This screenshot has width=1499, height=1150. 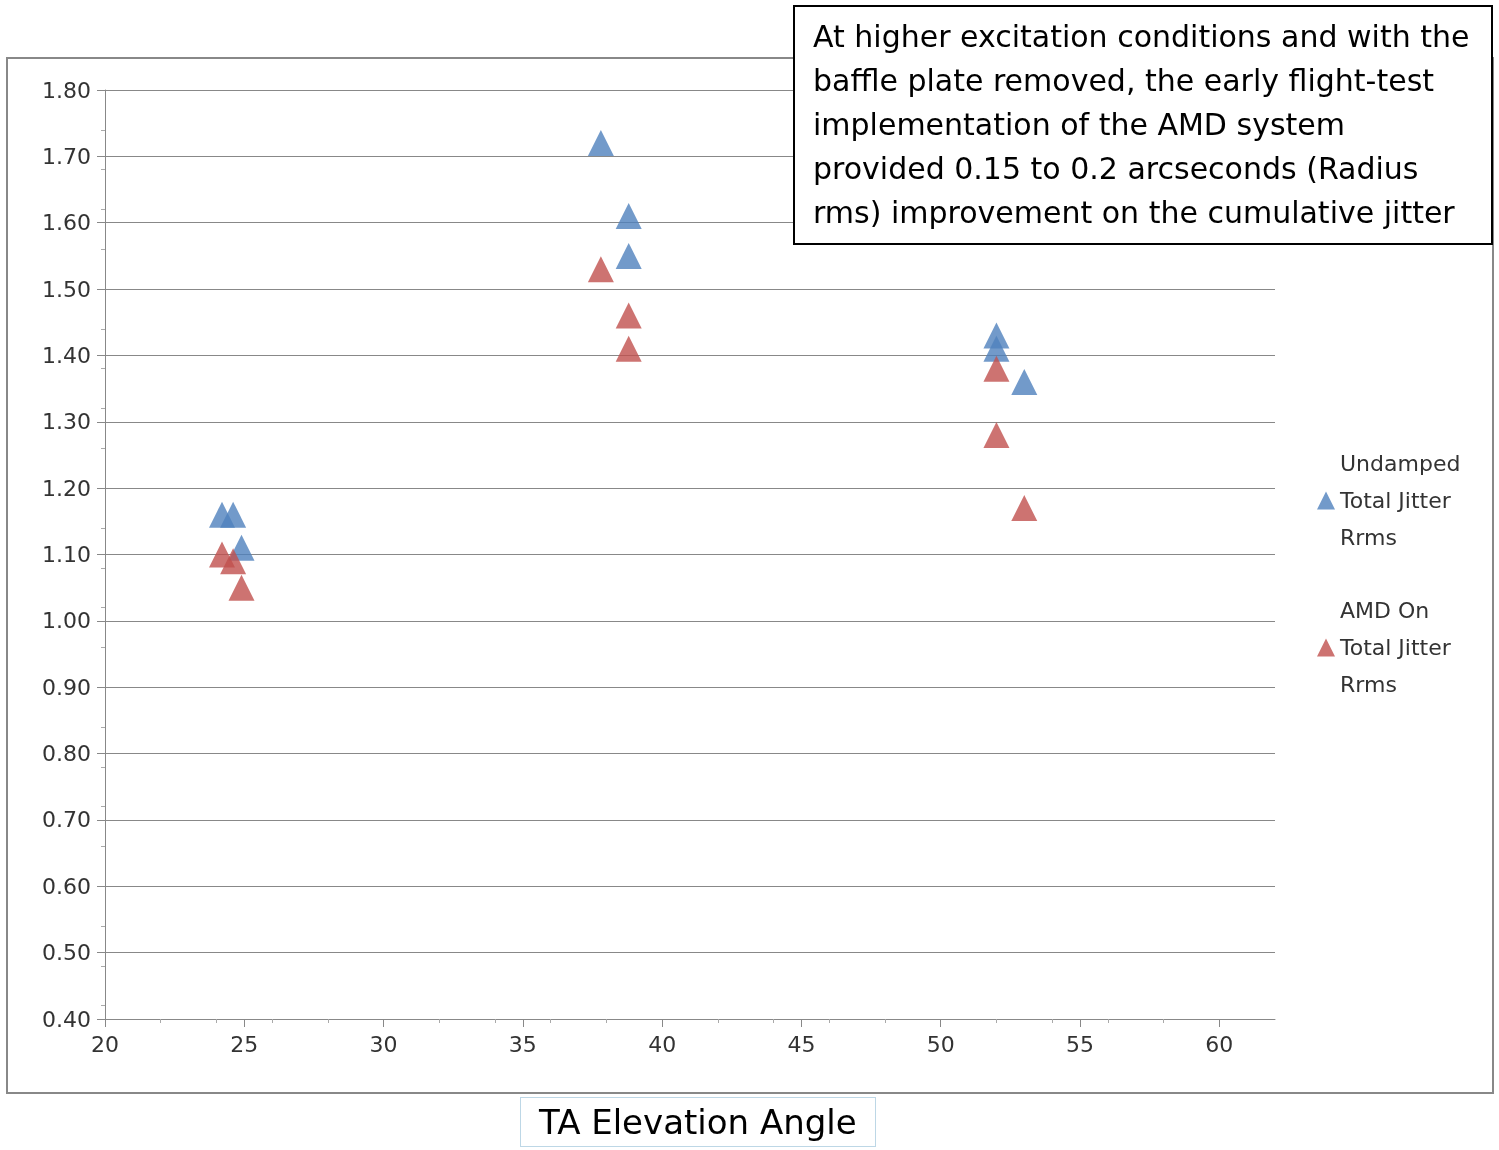 What do you see at coordinates (383, 1044) in the screenshot?
I see `x-tick-label: 30` at bounding box center [383, 1044].